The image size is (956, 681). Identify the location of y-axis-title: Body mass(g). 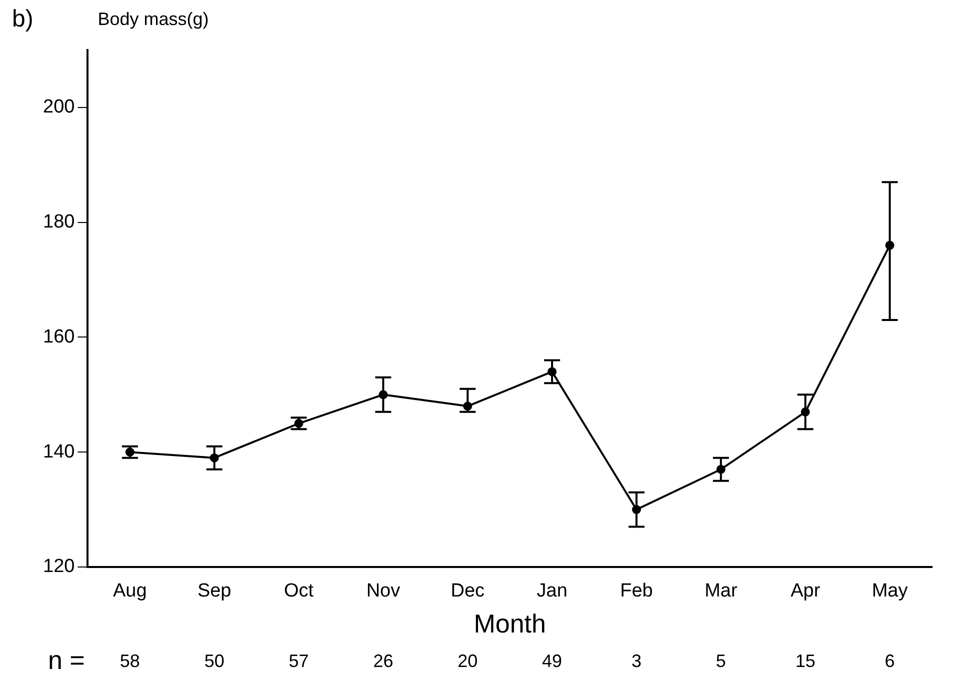
(153, 18).